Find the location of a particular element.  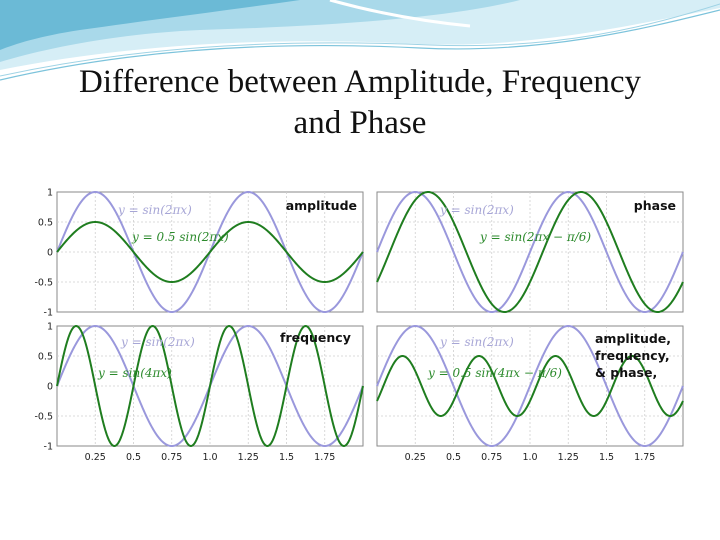

panel-title: amplitude, is located at coordinates (633, 338).